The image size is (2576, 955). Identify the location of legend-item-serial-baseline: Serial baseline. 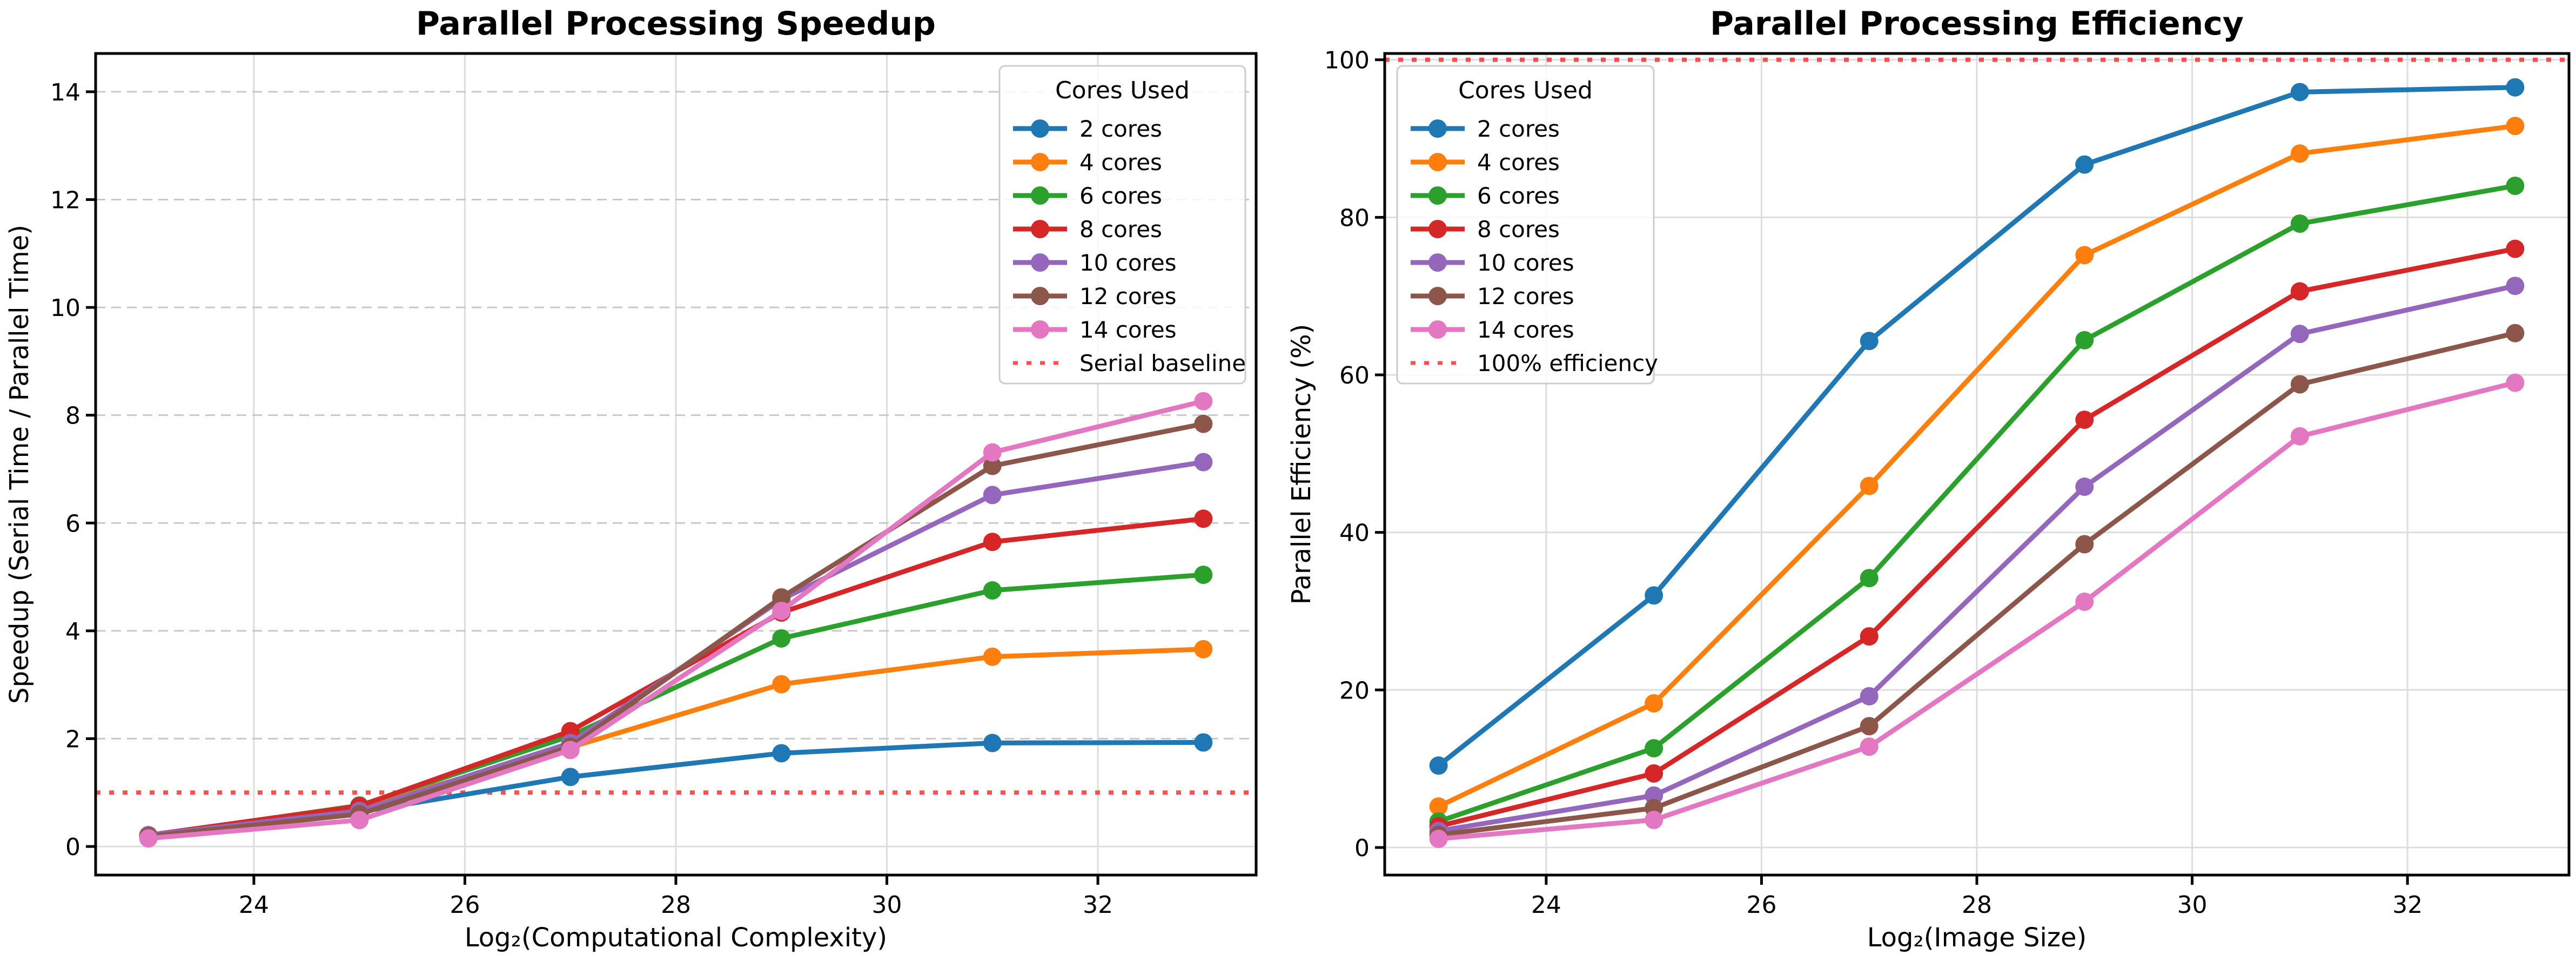
(1129, 363).